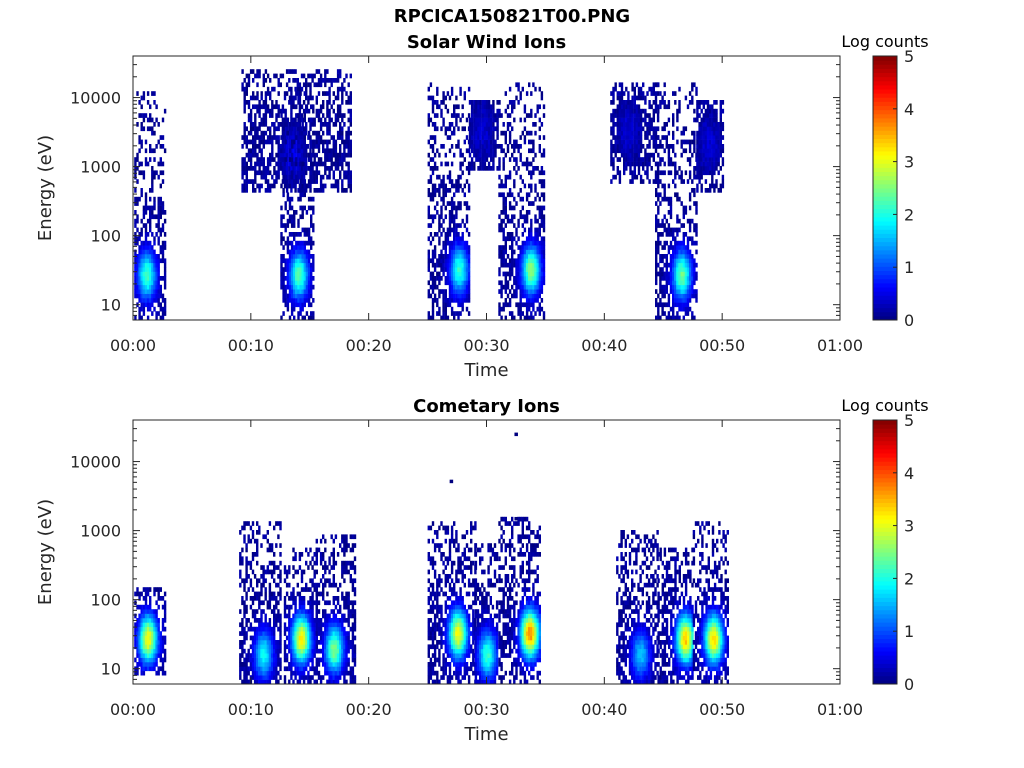 This screenshot has width=1024, height=768. I want to click on colorbar-tick-label: 4, so click(909, 109).